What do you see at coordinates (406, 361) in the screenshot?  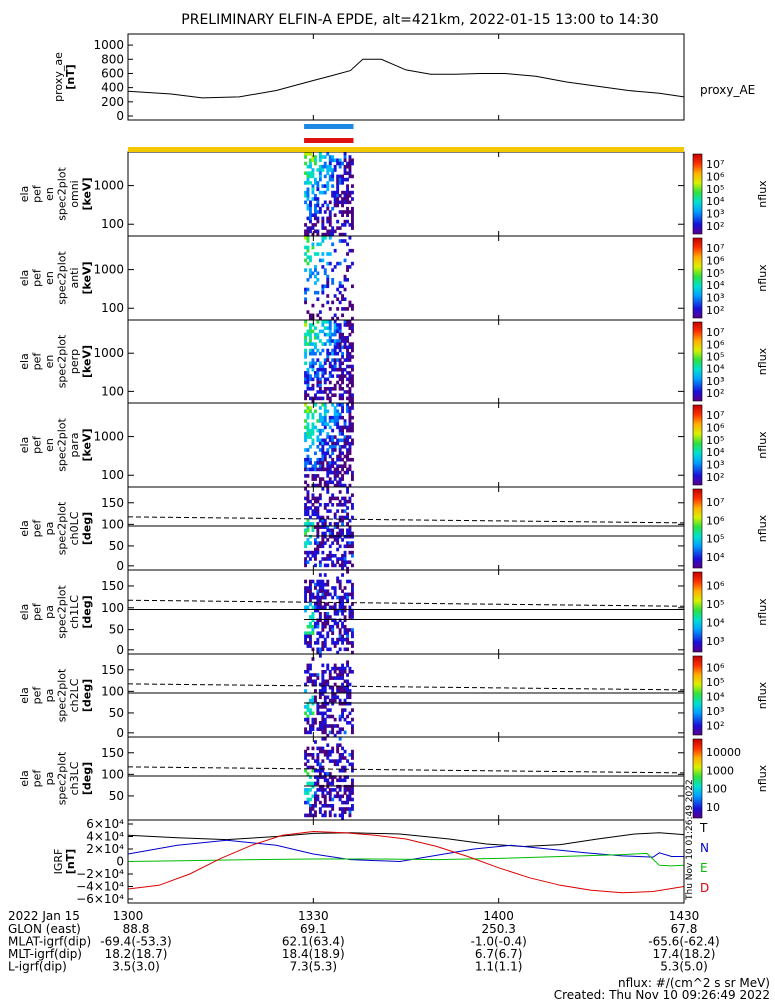 I see `panel-frame` at bounding box center [406, 361].